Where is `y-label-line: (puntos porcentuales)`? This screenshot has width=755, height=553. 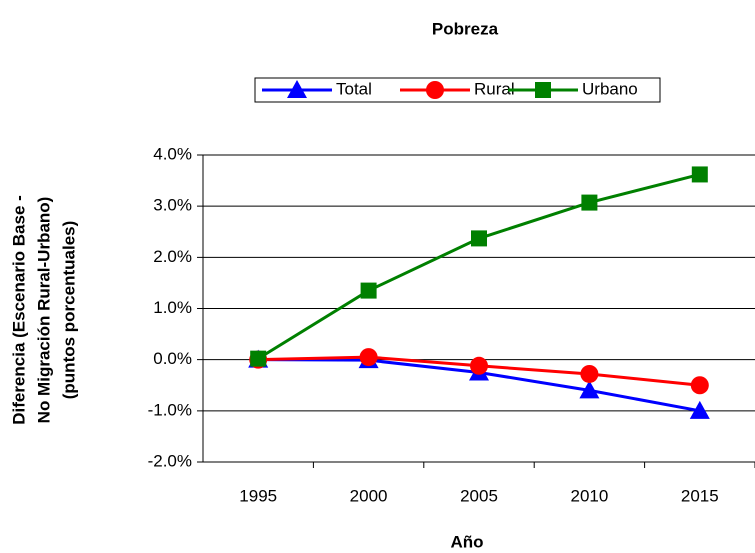 y-label-line: (puntos porcentuales) is located at coordinates (68, 310).